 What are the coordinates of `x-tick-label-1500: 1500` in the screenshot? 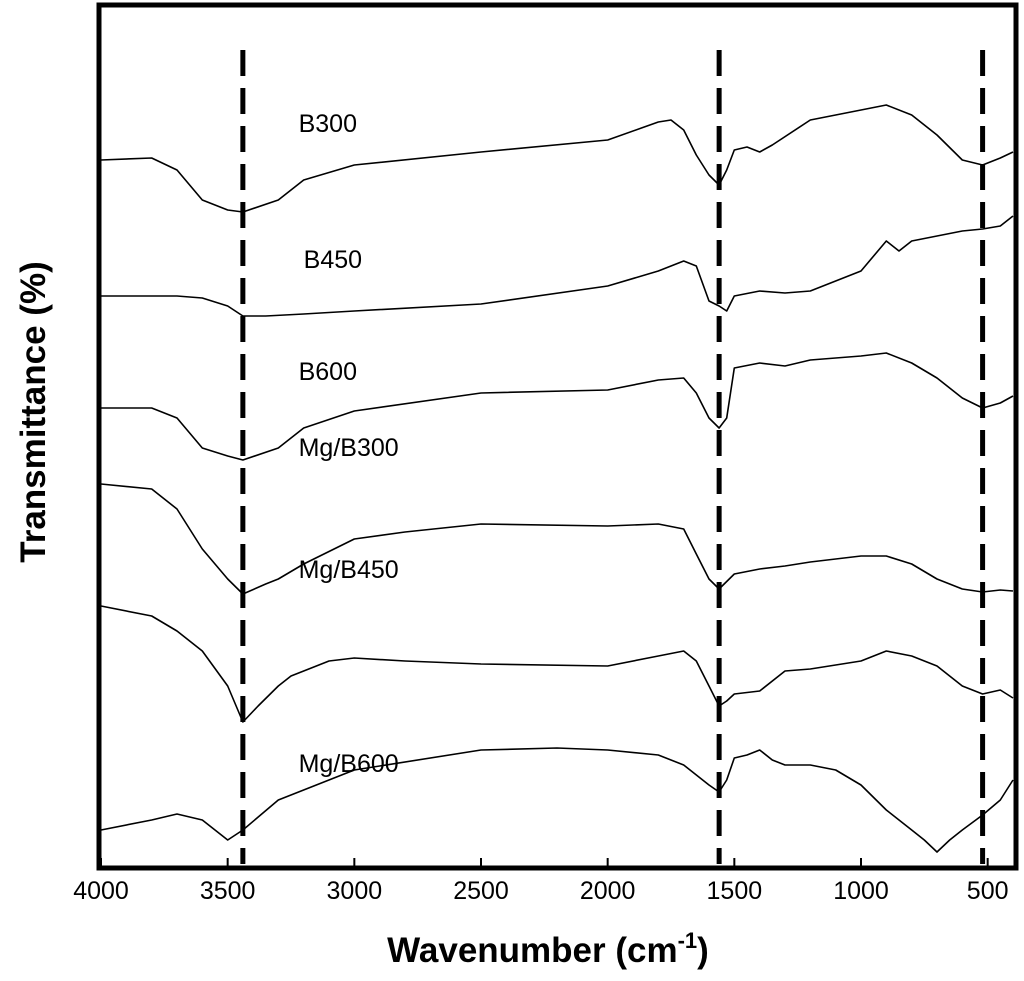 It's located at (735, 891).